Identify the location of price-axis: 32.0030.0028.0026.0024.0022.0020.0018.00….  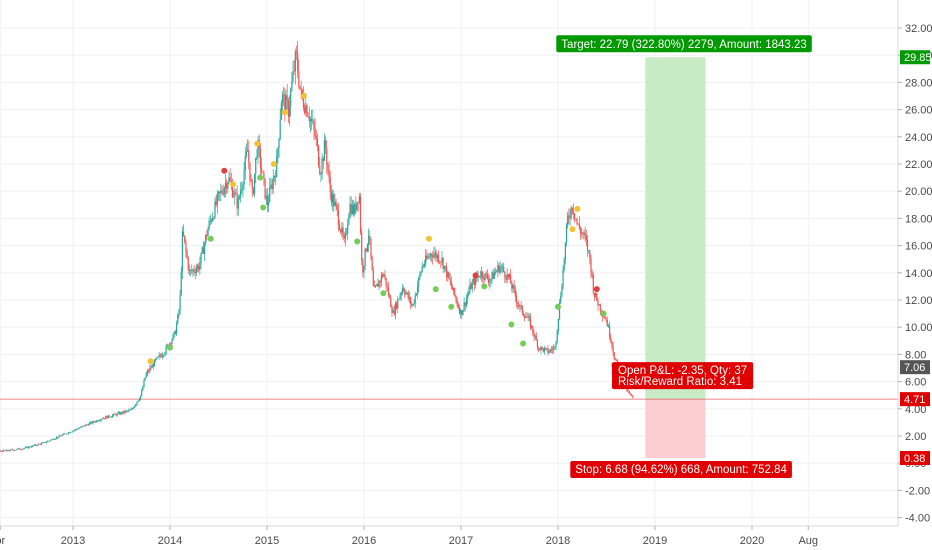
(915, 274).